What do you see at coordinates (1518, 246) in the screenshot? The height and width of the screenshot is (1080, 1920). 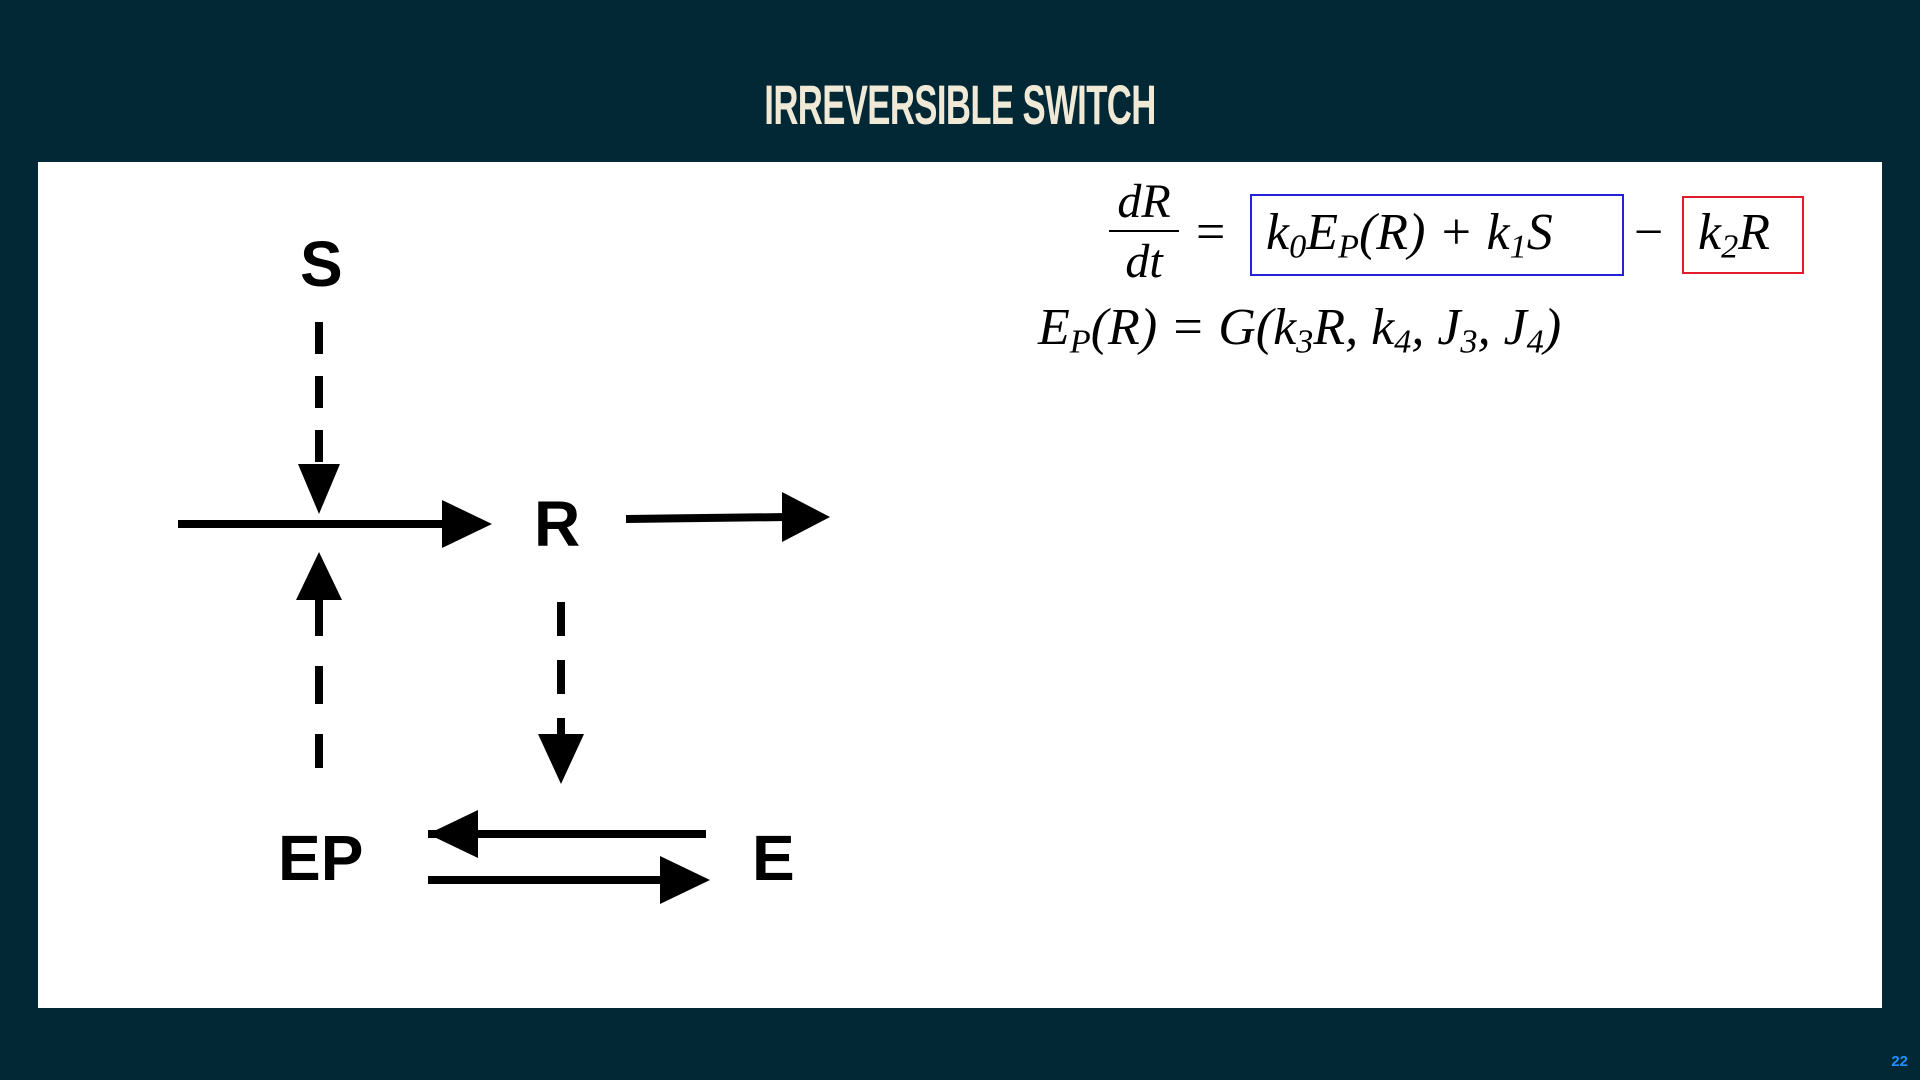 I see `k1-subscript: 1` at bounding box center [1518, 246].